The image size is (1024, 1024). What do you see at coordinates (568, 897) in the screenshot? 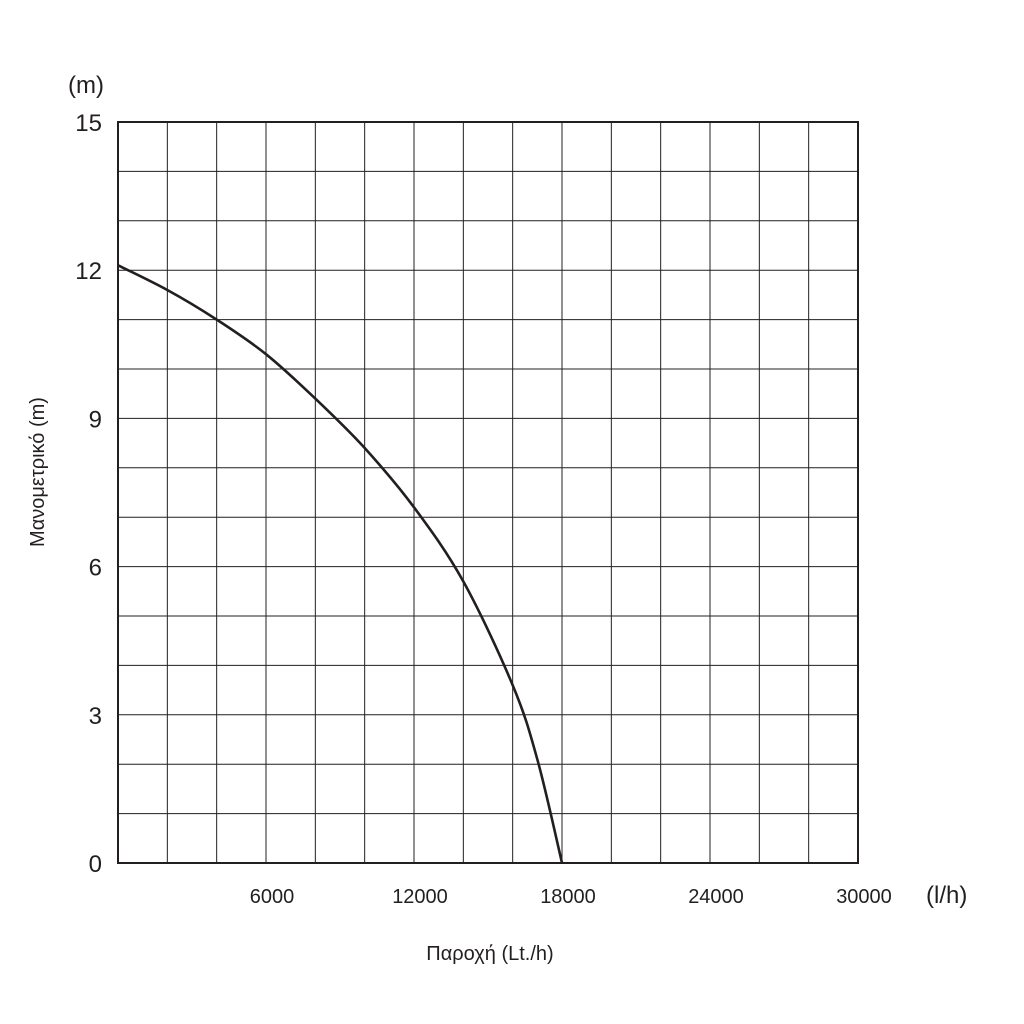
I see `x-tick-label: 18000` at bounding box center [568, 897].